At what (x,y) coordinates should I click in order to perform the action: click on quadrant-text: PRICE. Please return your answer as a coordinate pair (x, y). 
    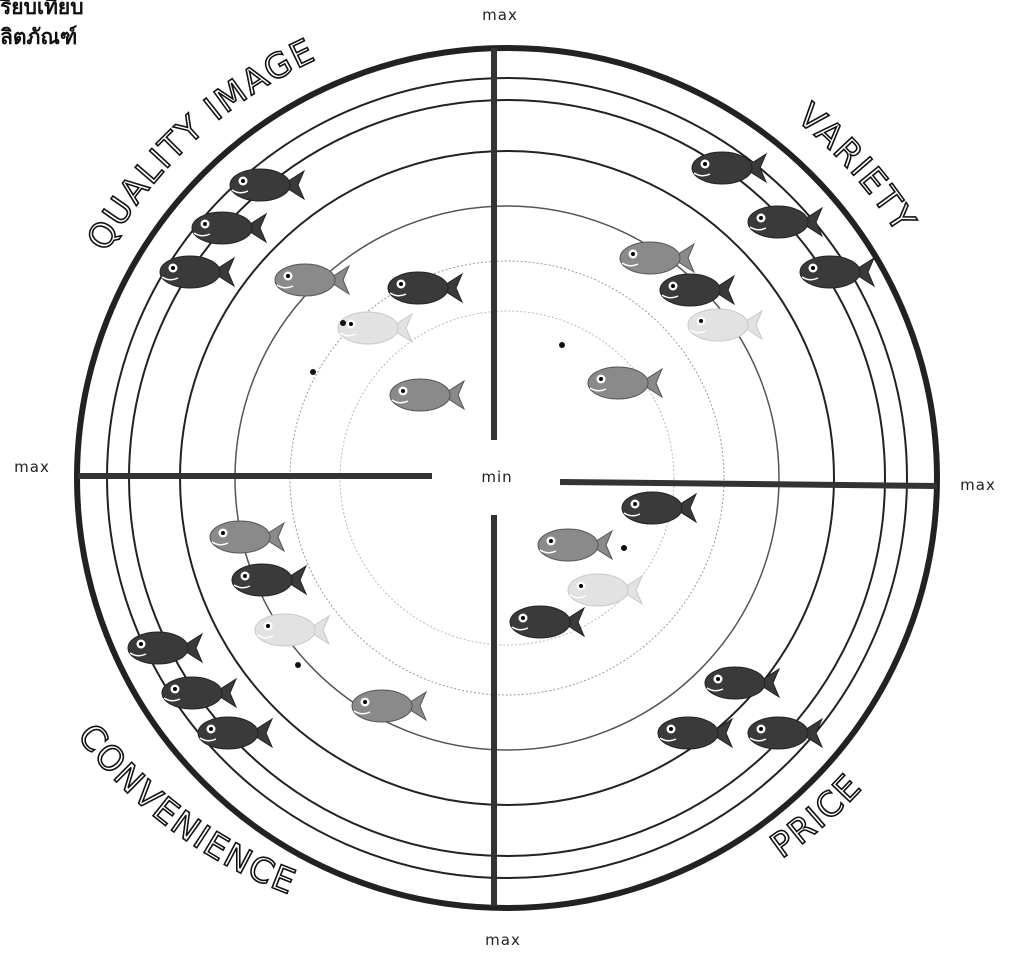
    Looking at the image, I should click on (816, 816).